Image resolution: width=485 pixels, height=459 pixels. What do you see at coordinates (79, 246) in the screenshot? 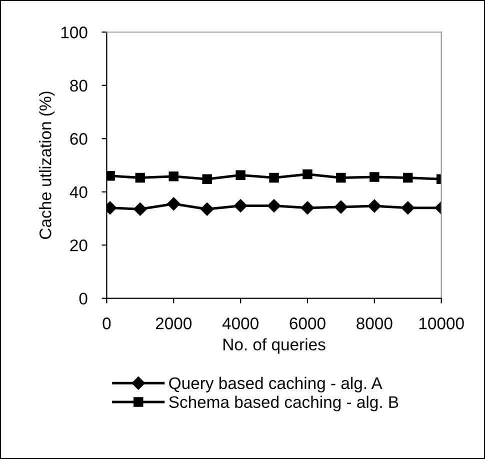
I see `y-tick-label: 20` at bounding box center [79, 246].